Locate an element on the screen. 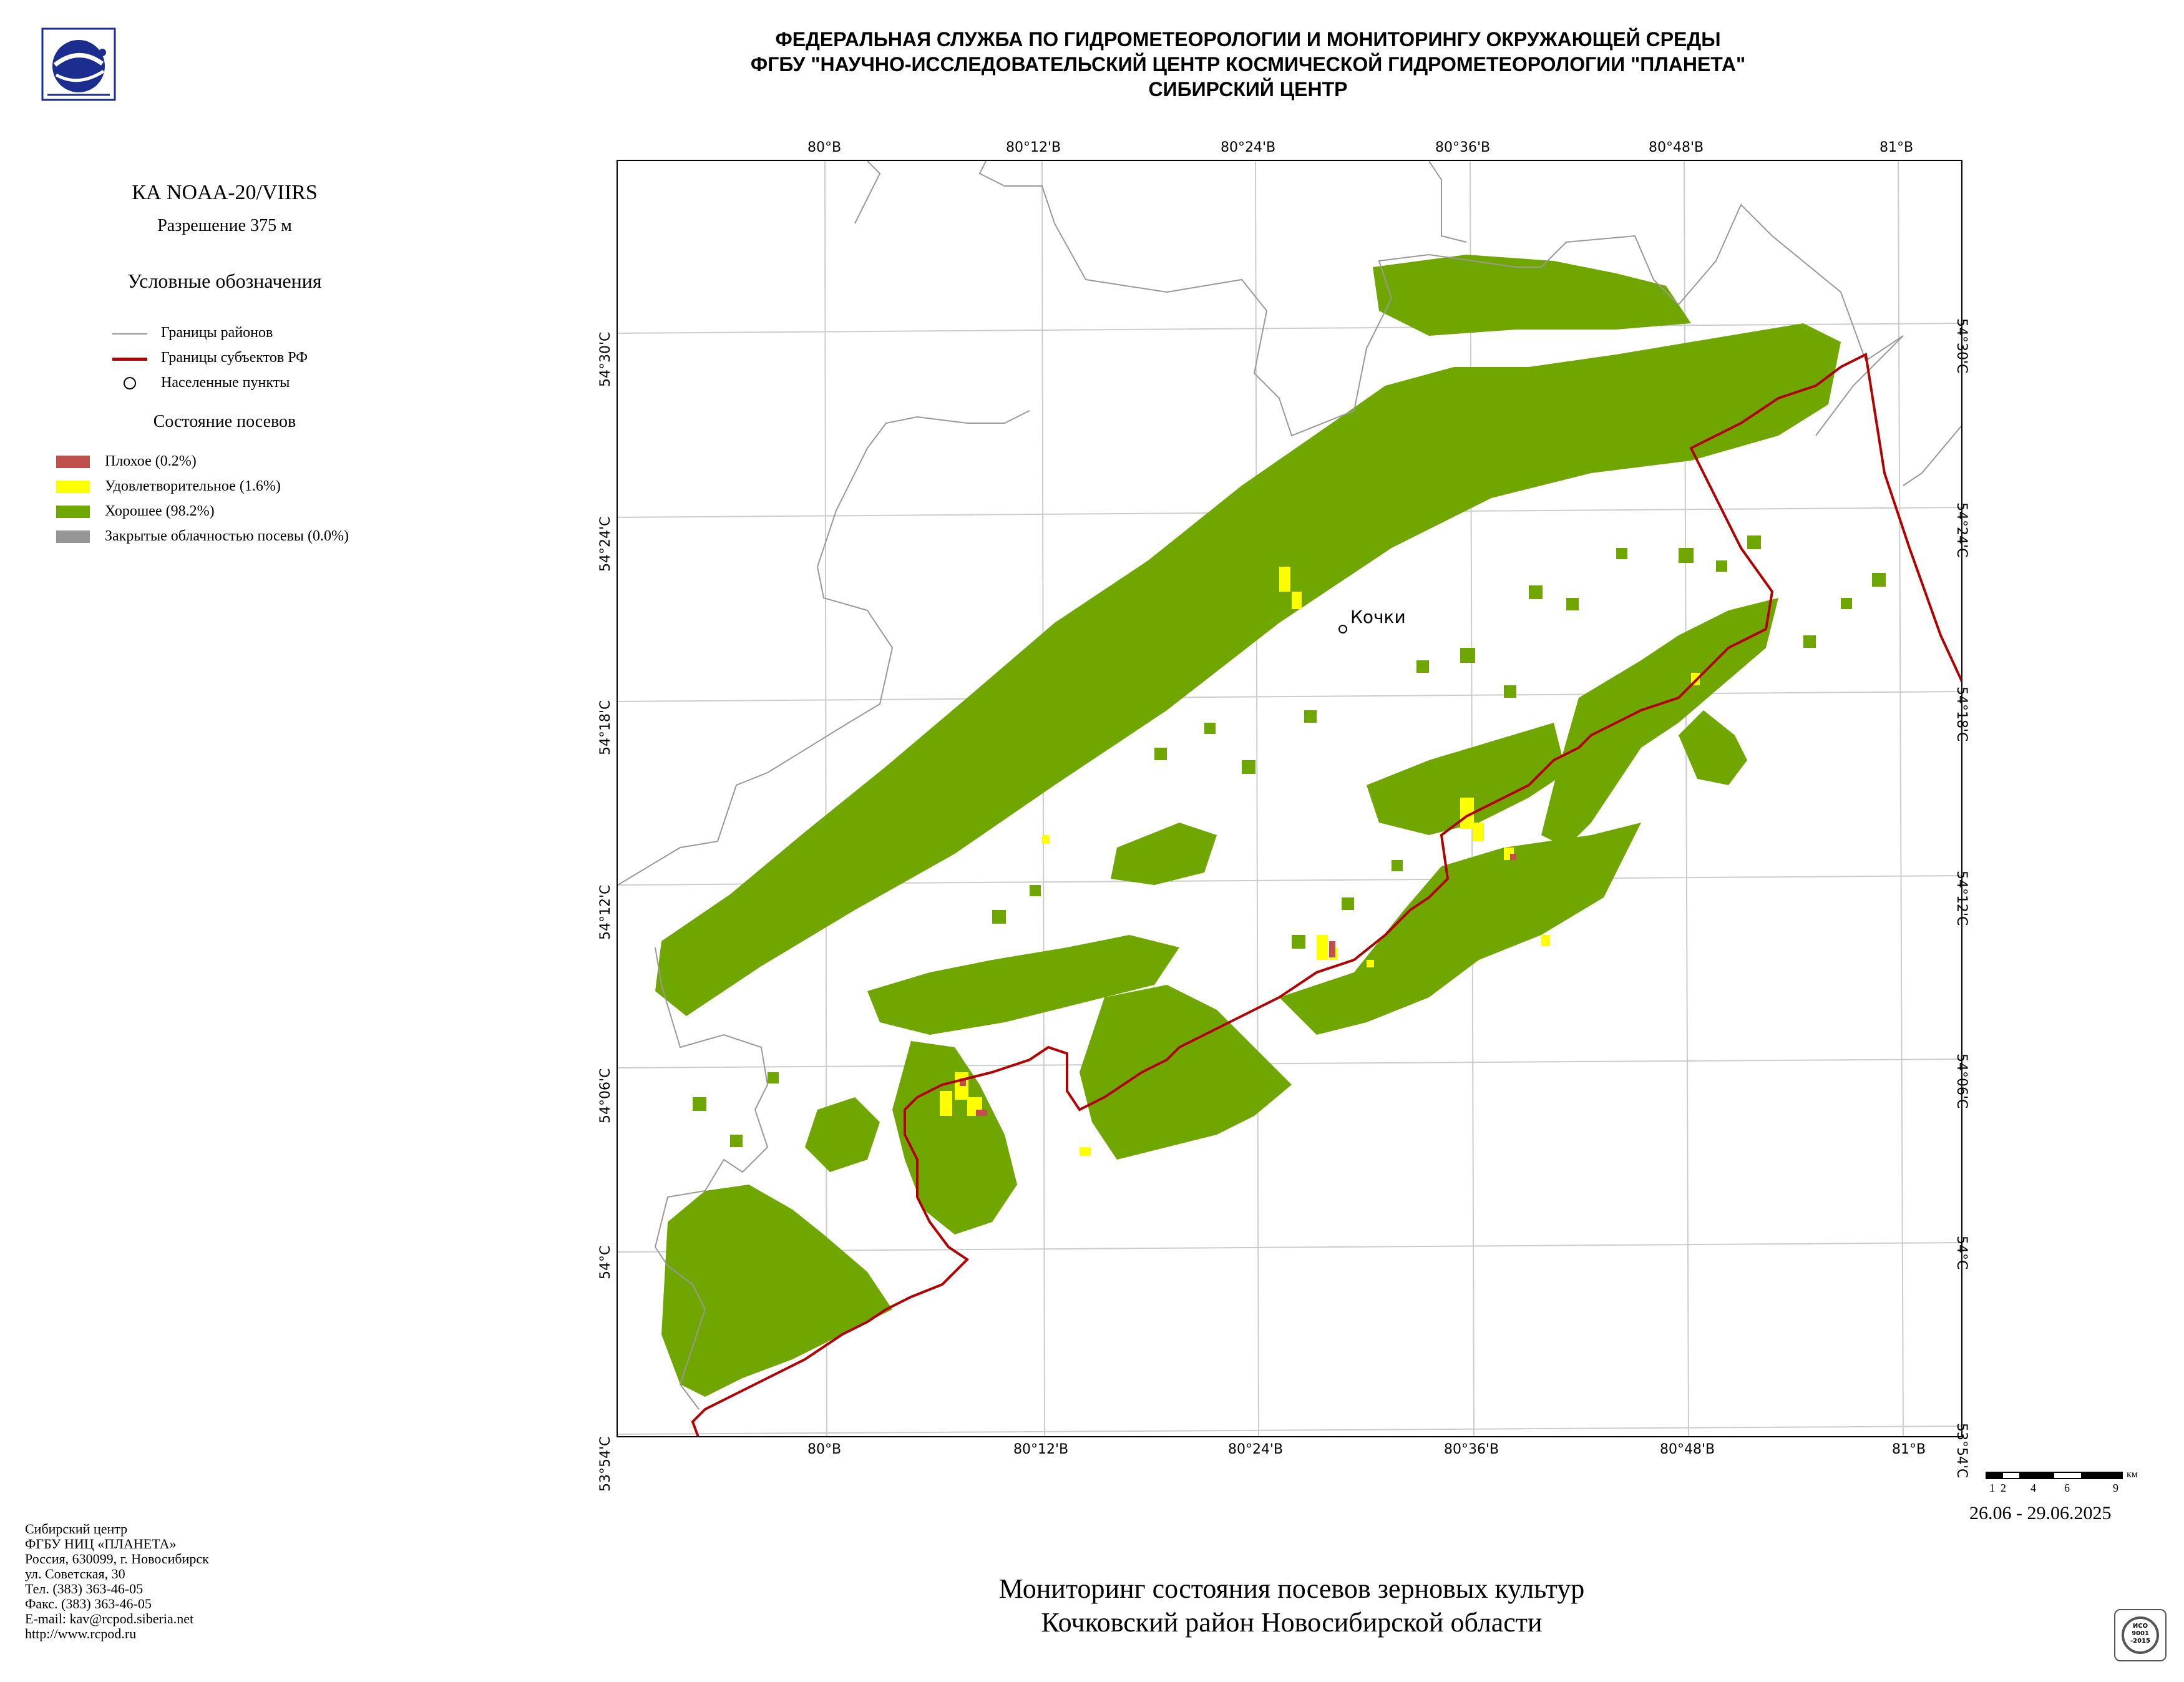 The height and width of the screenshot is (1682, 2184). left-tick-0: 54°30'С is located at coordinates (606, 359).